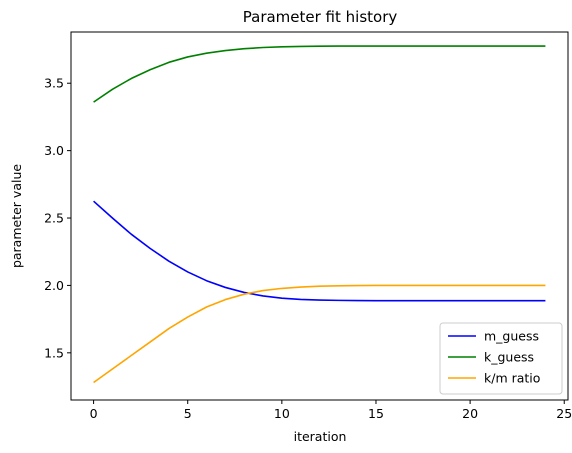 The image size is (572, 453). What do you see at coordinates (376, 413) in the screenshot?
I see `x-tick-label: 15` at bounding box center [376, 413].